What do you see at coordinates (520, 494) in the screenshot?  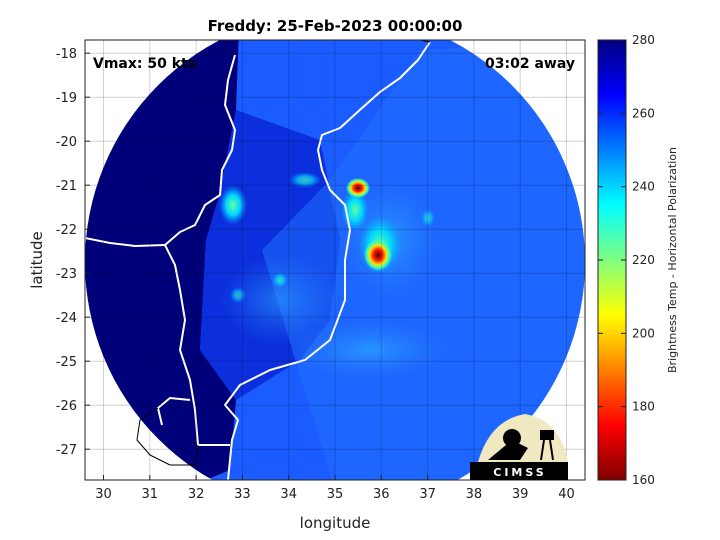 I see `x-tick-label: 39` at bounding box center [520, 494].